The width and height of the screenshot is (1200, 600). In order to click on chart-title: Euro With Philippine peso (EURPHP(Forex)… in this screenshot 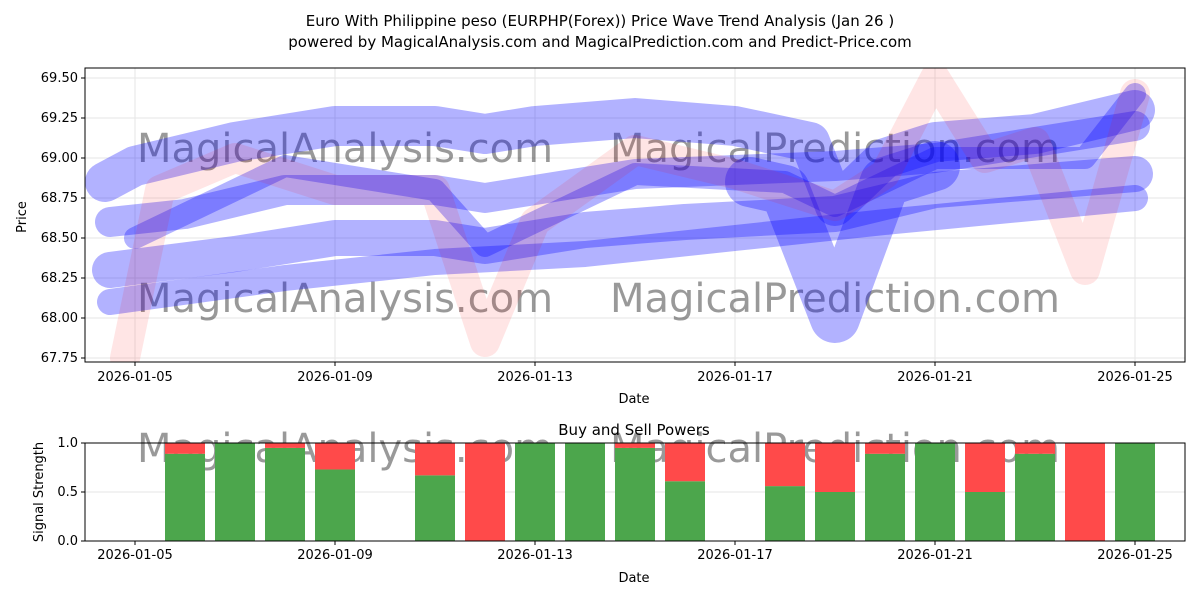, I will do `click(600, 21)`.